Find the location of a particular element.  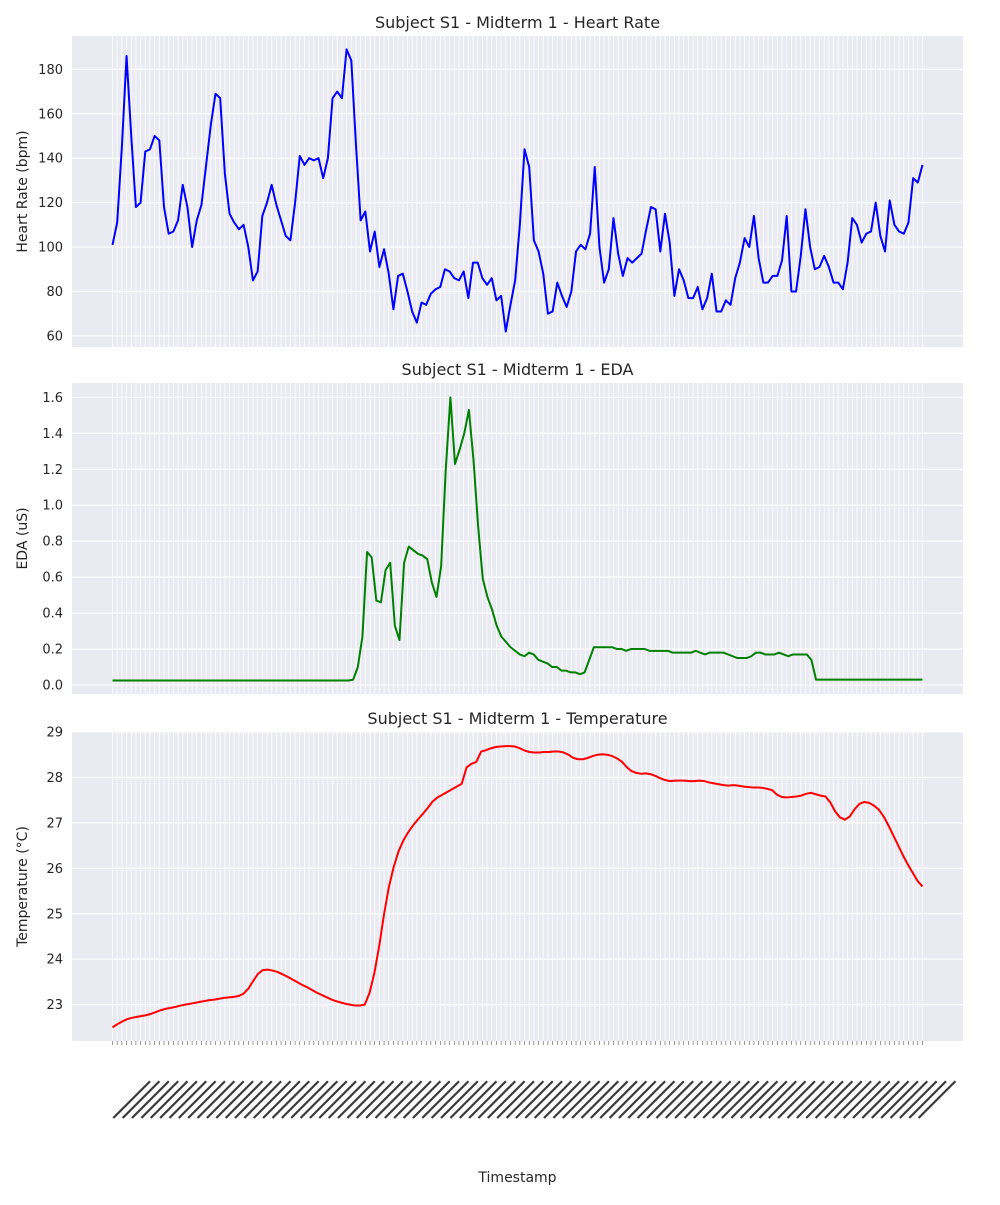

y-tick-label: 0.0 is located at coordinates (52, 686).